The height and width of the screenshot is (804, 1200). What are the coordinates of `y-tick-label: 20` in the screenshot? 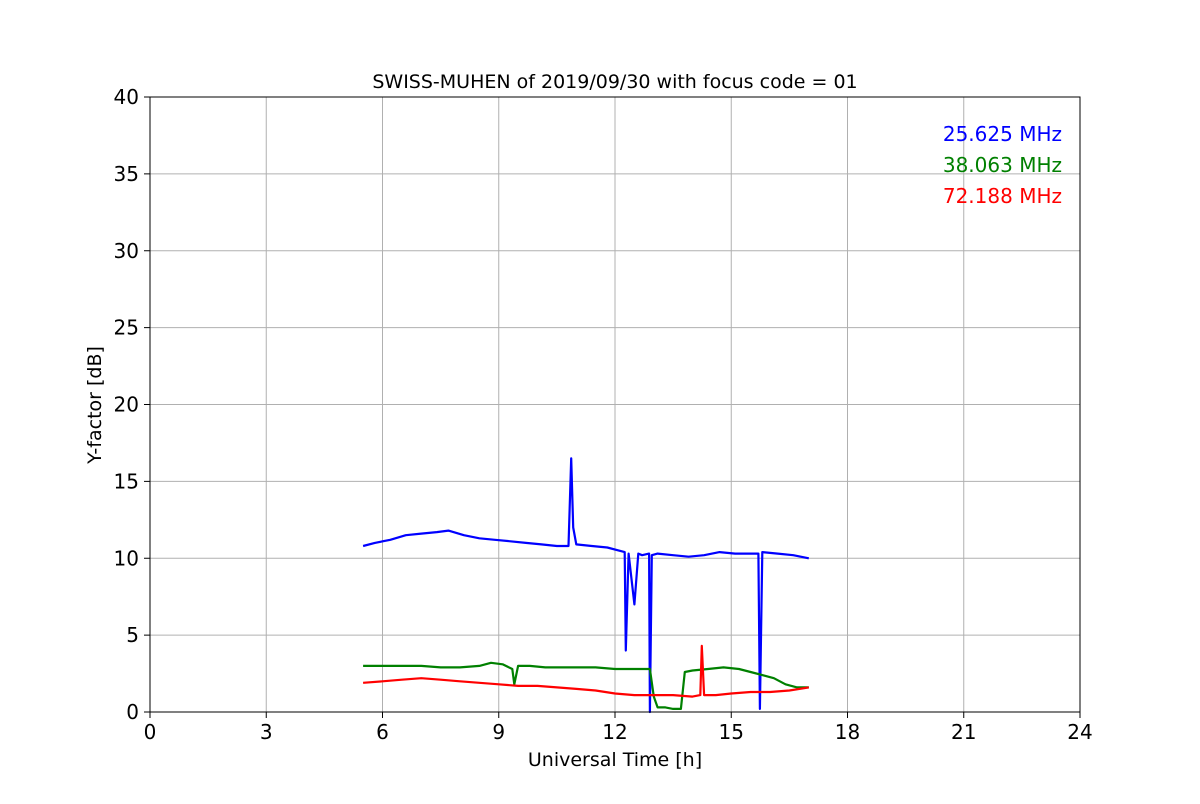 It's located at (126, 405).